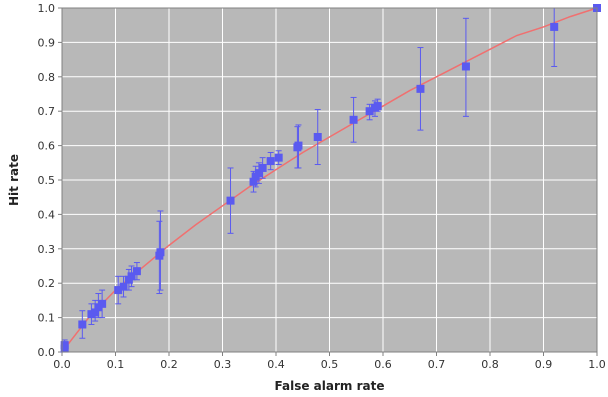 Image resolution: width=608 pixels, height=397 pixels. I want to click on x-tick-label: 1.0, so click(597, 364).